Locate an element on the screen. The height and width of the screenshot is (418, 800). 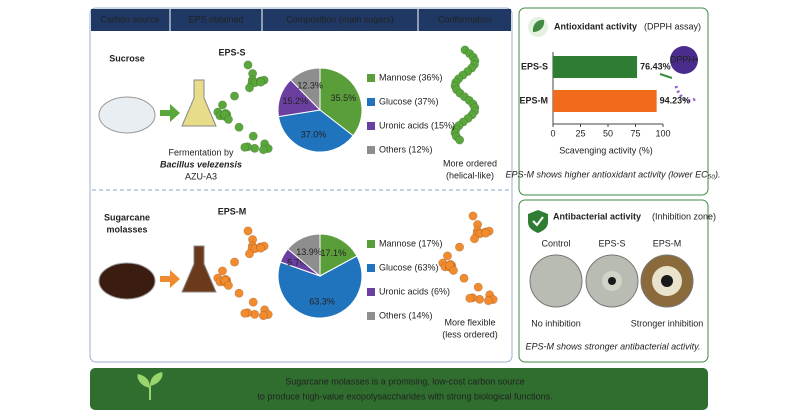
panel-title: Antioxidant activity is located at coordinates (595, 26).